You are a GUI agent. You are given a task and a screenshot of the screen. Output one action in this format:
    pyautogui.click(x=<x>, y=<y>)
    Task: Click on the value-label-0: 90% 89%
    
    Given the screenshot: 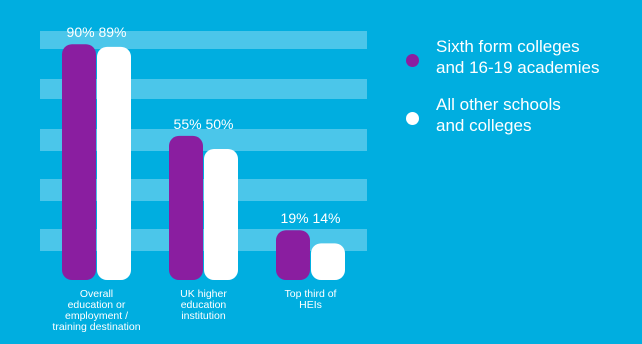 What is the action you would take?
    pyautogui.click(x=97, y=32)
    